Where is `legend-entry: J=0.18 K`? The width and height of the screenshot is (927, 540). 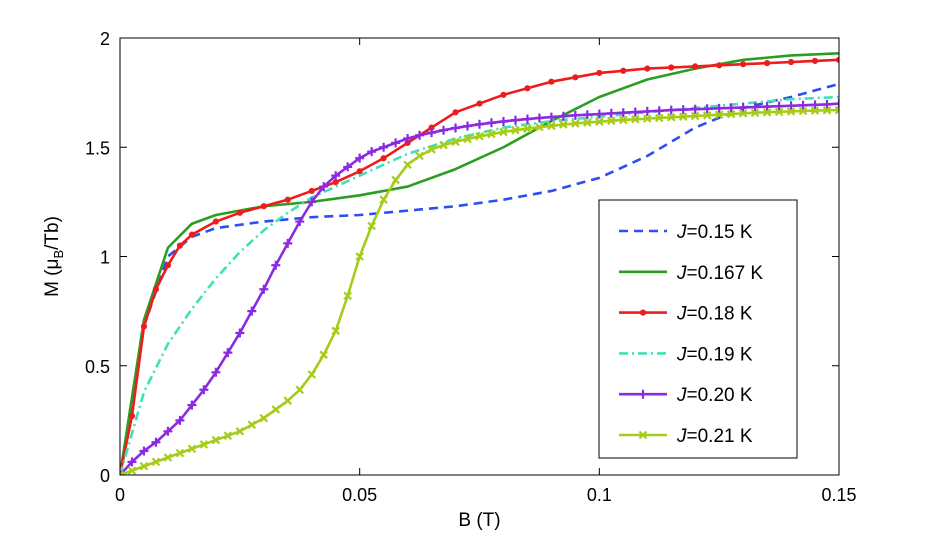 legend-entry: J=0.18 K is located at coordinates (686, 314).